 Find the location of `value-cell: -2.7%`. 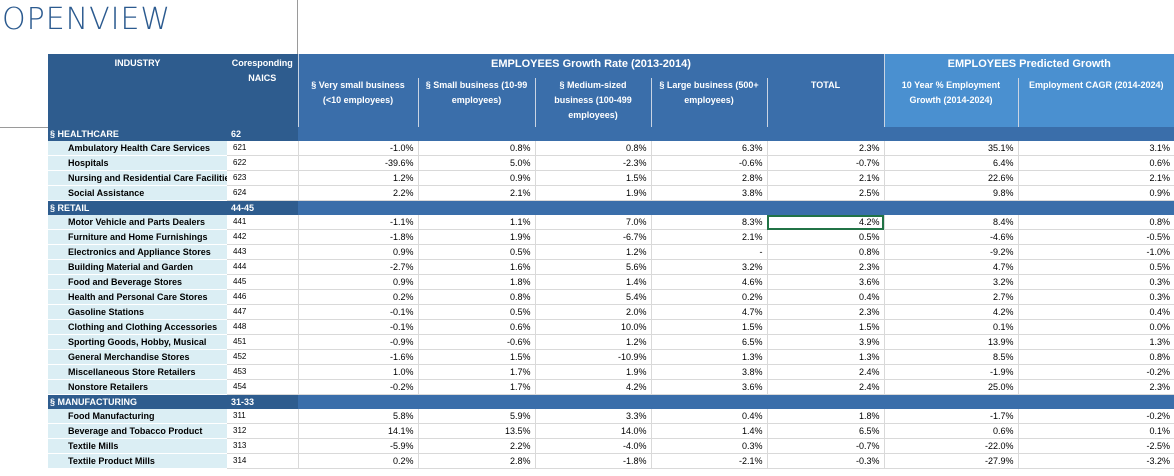

value-cell: -2.7% is located at coordinates (357, 267).